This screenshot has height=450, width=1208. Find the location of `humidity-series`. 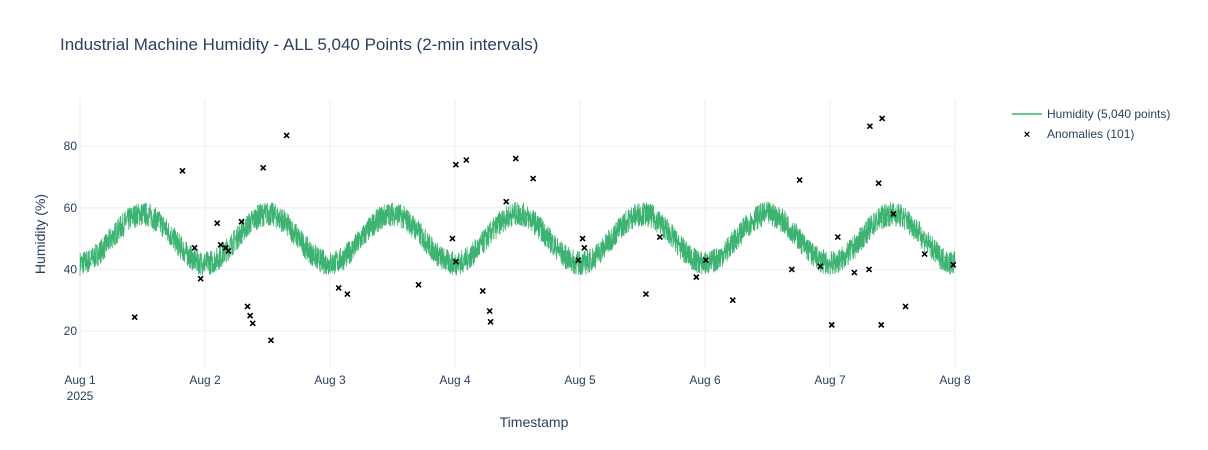

humidity-series is located at coordinates (517, 238).